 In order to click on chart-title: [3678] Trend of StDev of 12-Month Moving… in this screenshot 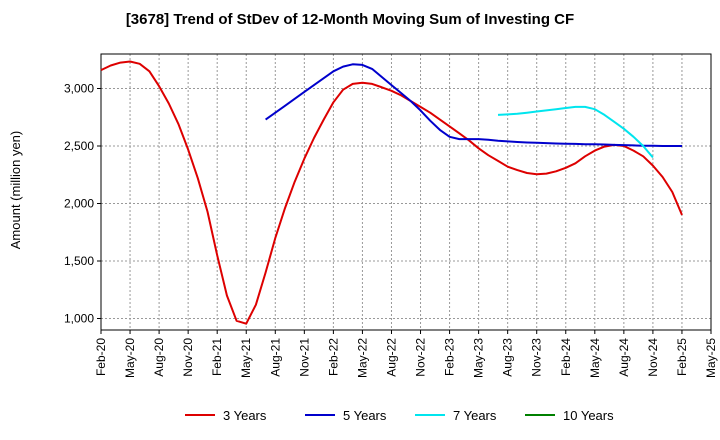, I will do `click(350, 19)`.